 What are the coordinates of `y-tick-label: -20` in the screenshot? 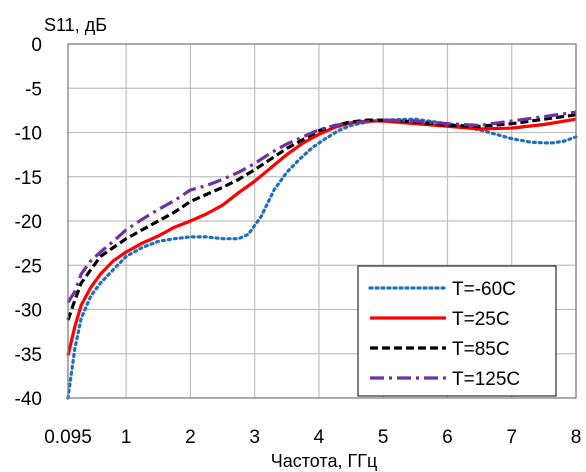 It's located at (28, 222).